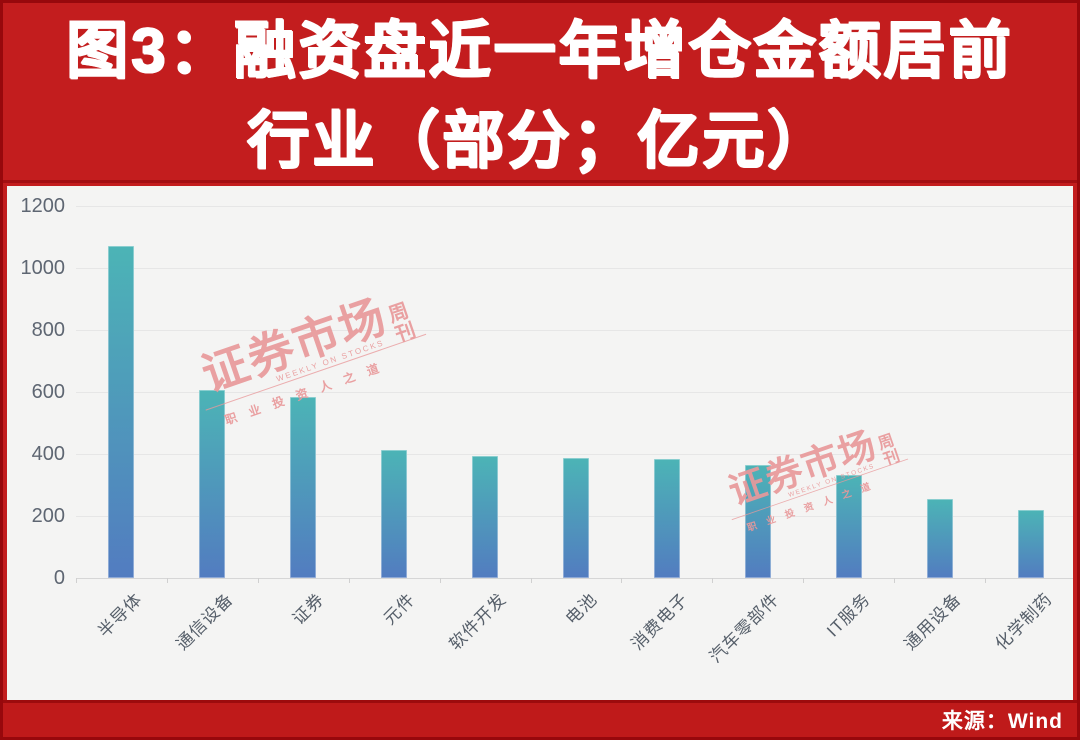 The height and width of the screenshot is (740, 1080). I want to click on x-axis-line, so click(574, 578).